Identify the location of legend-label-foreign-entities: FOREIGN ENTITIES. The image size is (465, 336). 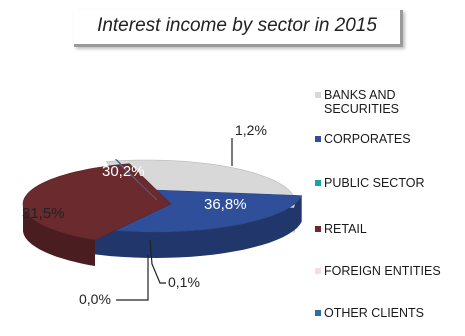
(382, 271).